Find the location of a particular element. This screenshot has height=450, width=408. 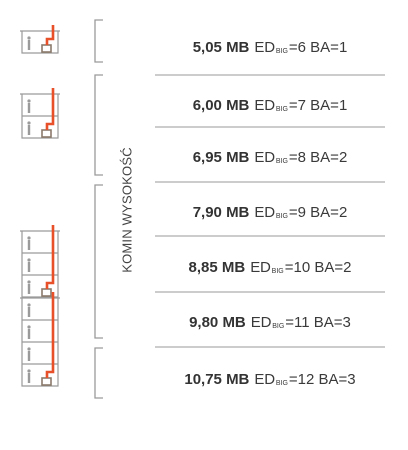

mb-value: 5,05 MB is located at coordinates (221, 47).